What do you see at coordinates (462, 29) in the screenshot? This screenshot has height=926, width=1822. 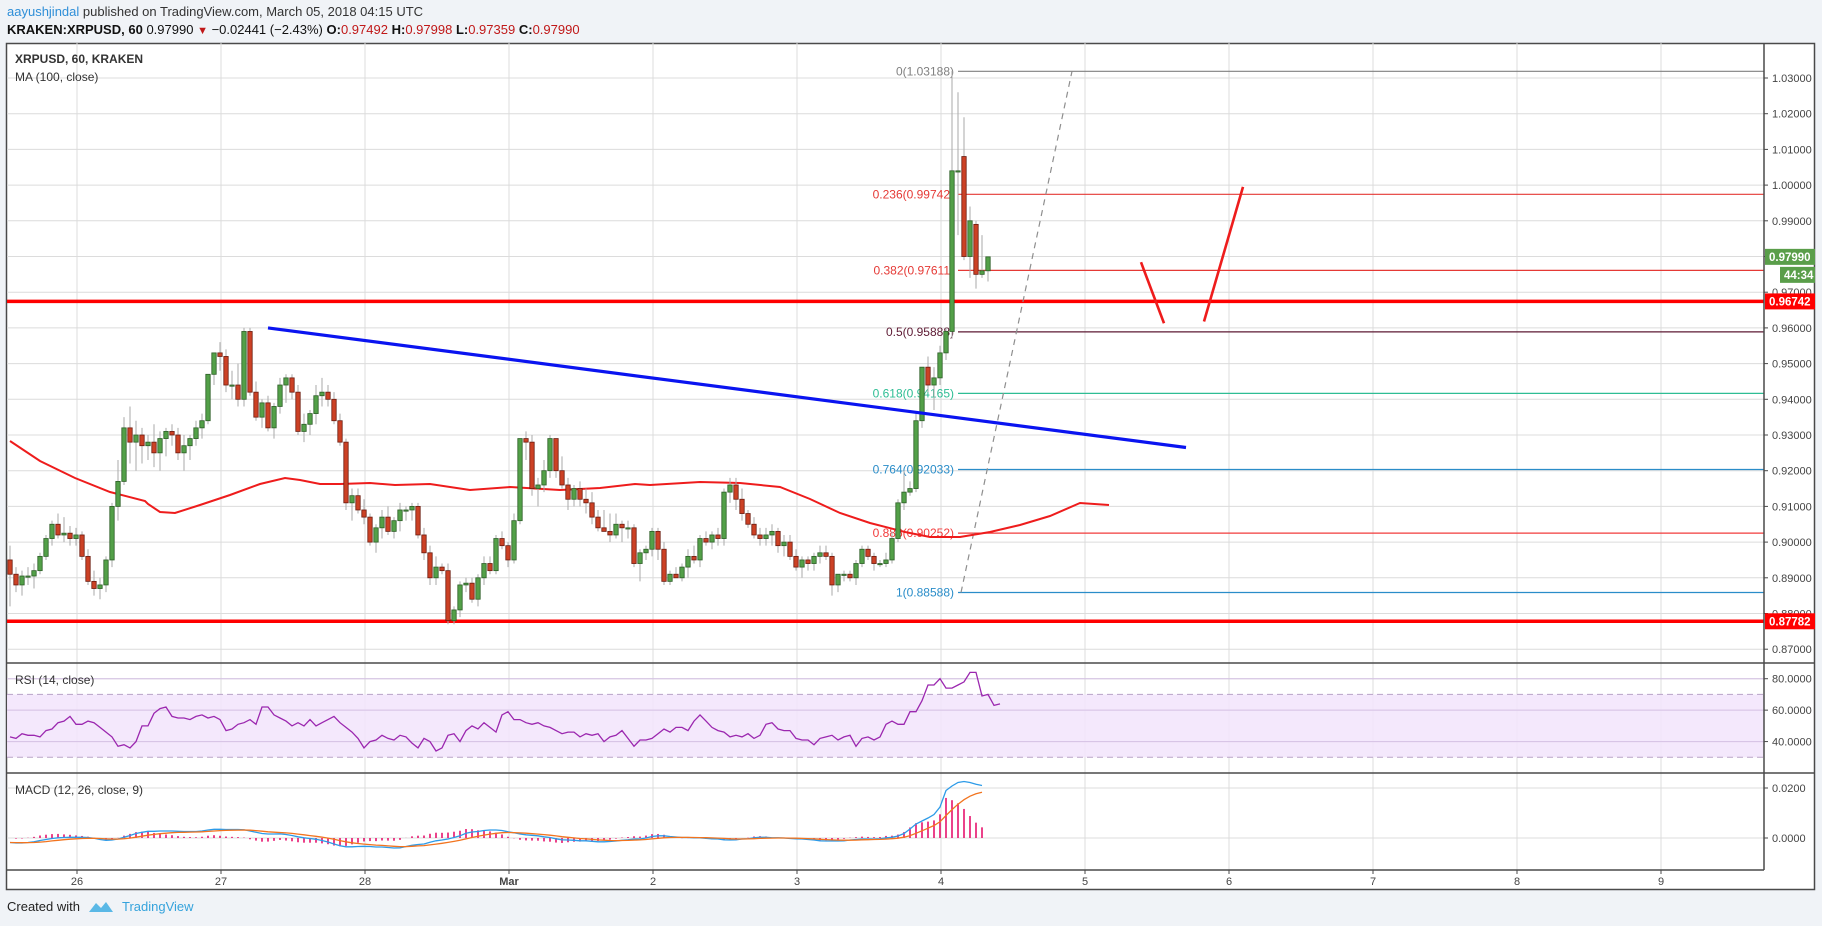 I see `low-label: L:` at bounding box center [462, 29].